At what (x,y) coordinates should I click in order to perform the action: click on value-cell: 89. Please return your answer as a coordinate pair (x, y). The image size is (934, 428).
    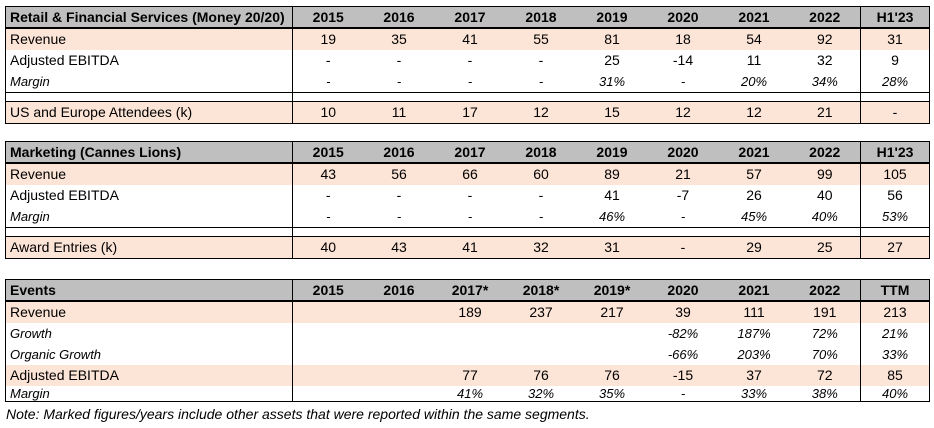
    Looking at the image, I should click on (612, 174).